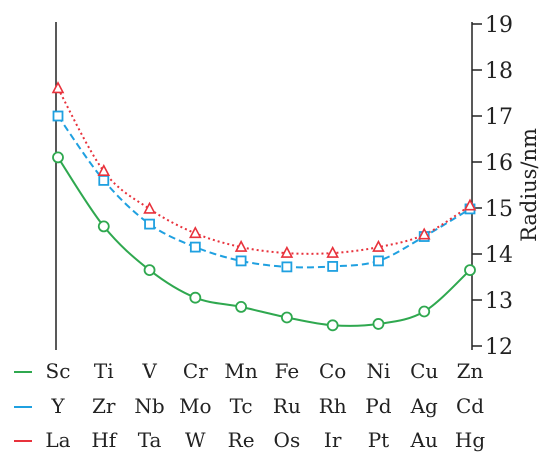  What do you see at coordinates (470, 440) in the screenshot?
I see `x-category-label: Hg` at bounding box center [470, 440].